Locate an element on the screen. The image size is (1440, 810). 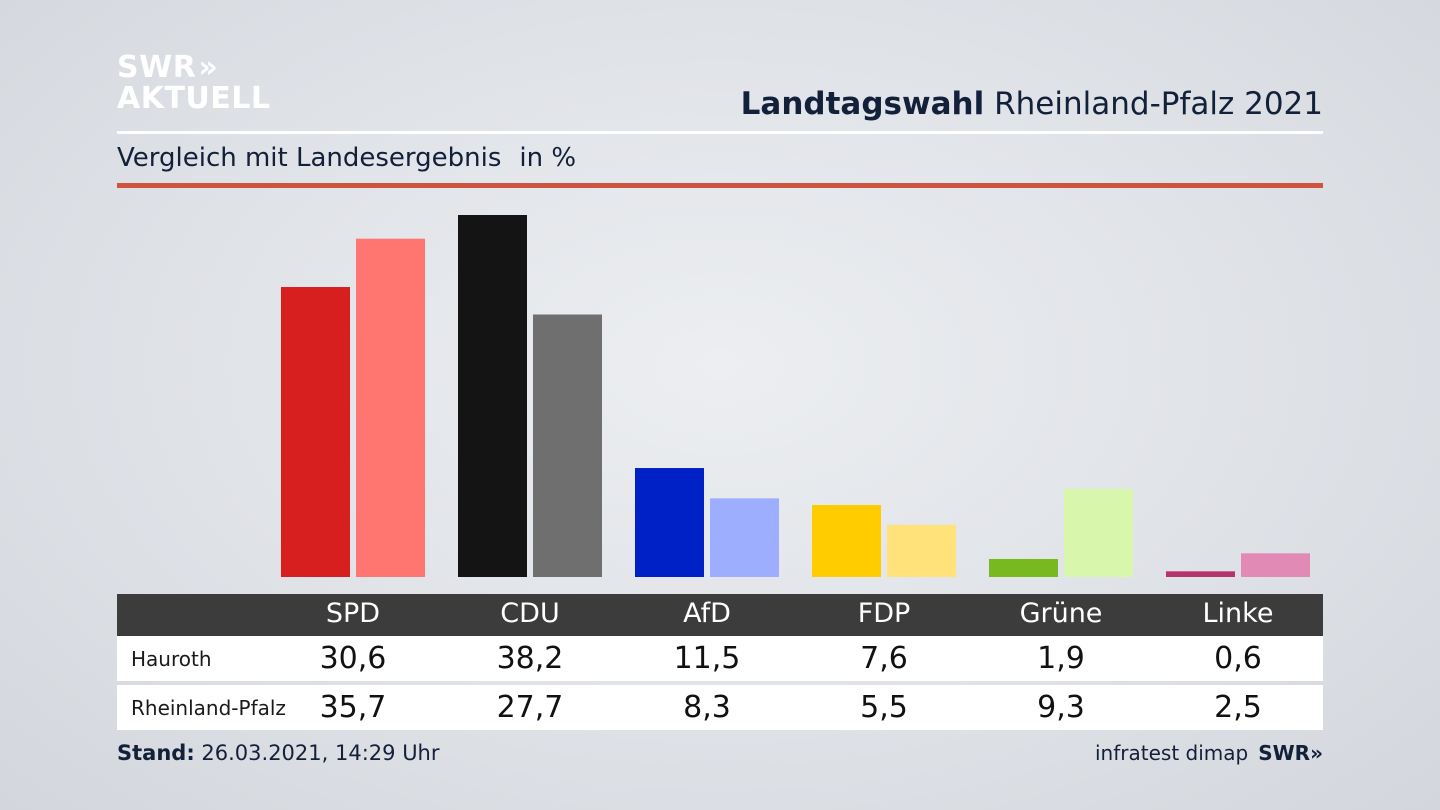
bar-spd-rheinland-pfalz is located at coordinates (390, 407).